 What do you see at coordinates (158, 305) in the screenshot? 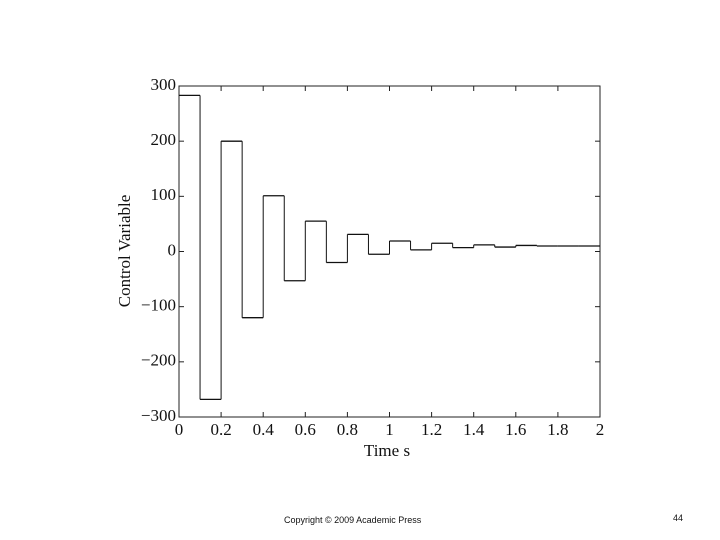
I see `y-tick-label: −100` at bounding box center [158, 305].